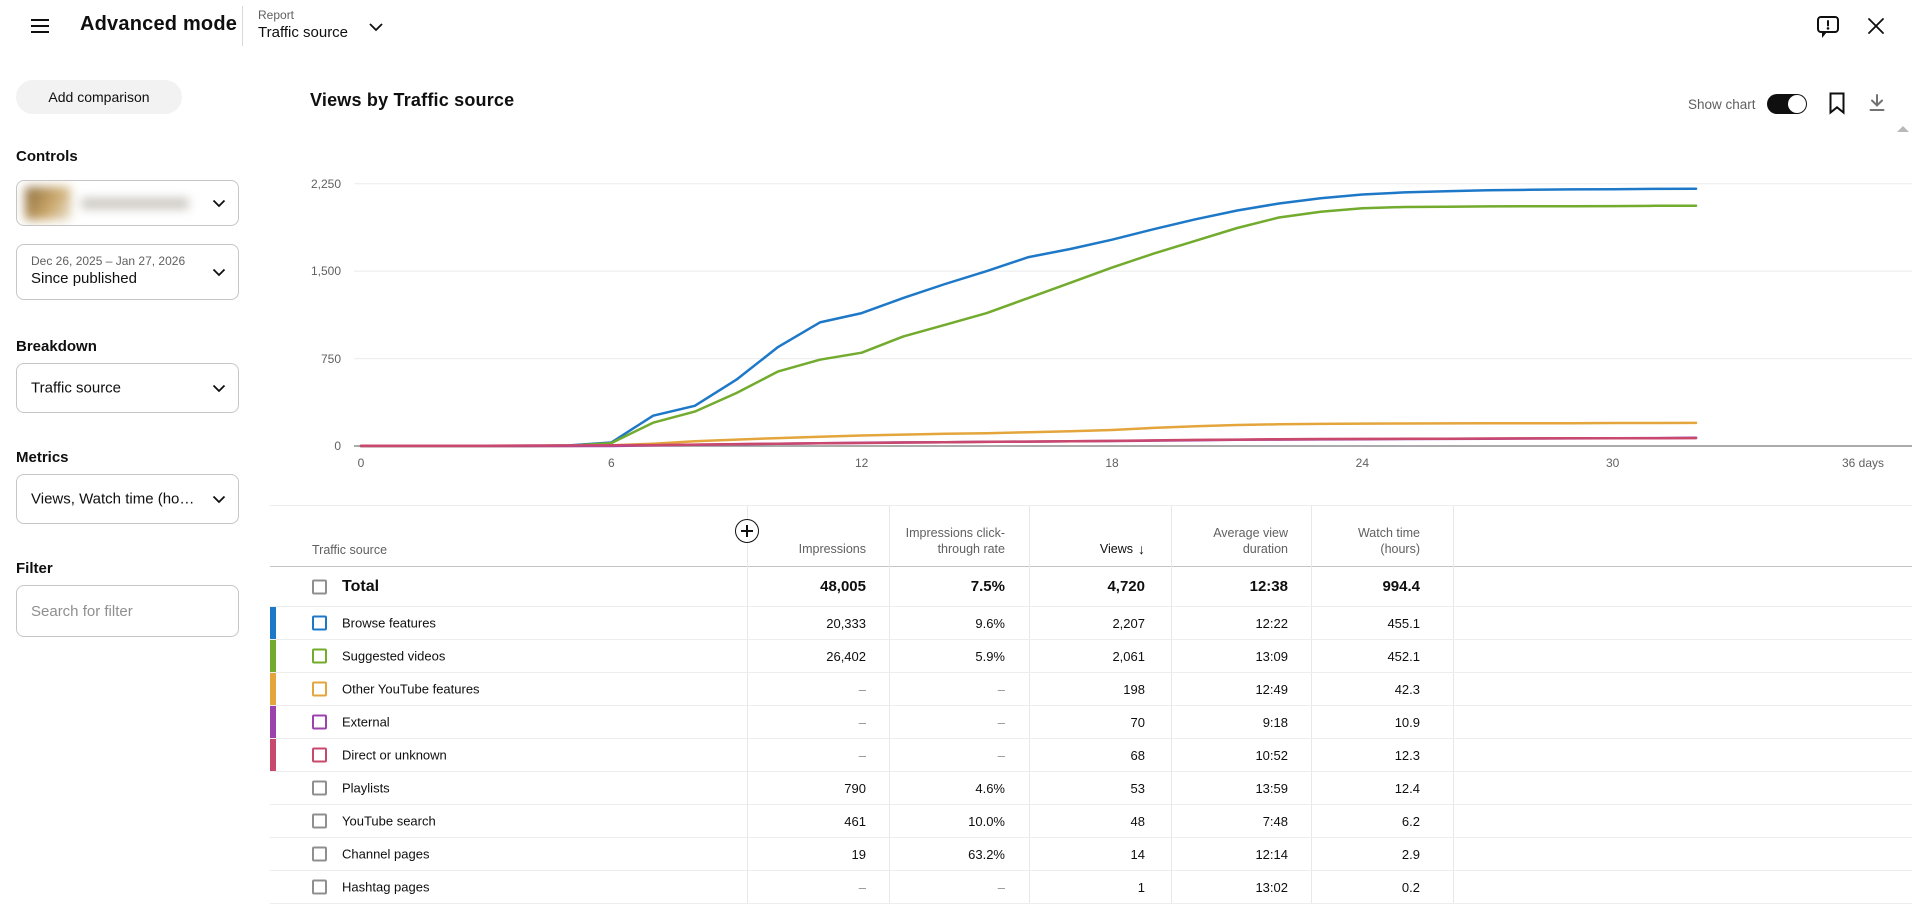  Describe the element at coordinates (1401, 586) in the screenshot. I see `cell-watch: 994.4` at that location.